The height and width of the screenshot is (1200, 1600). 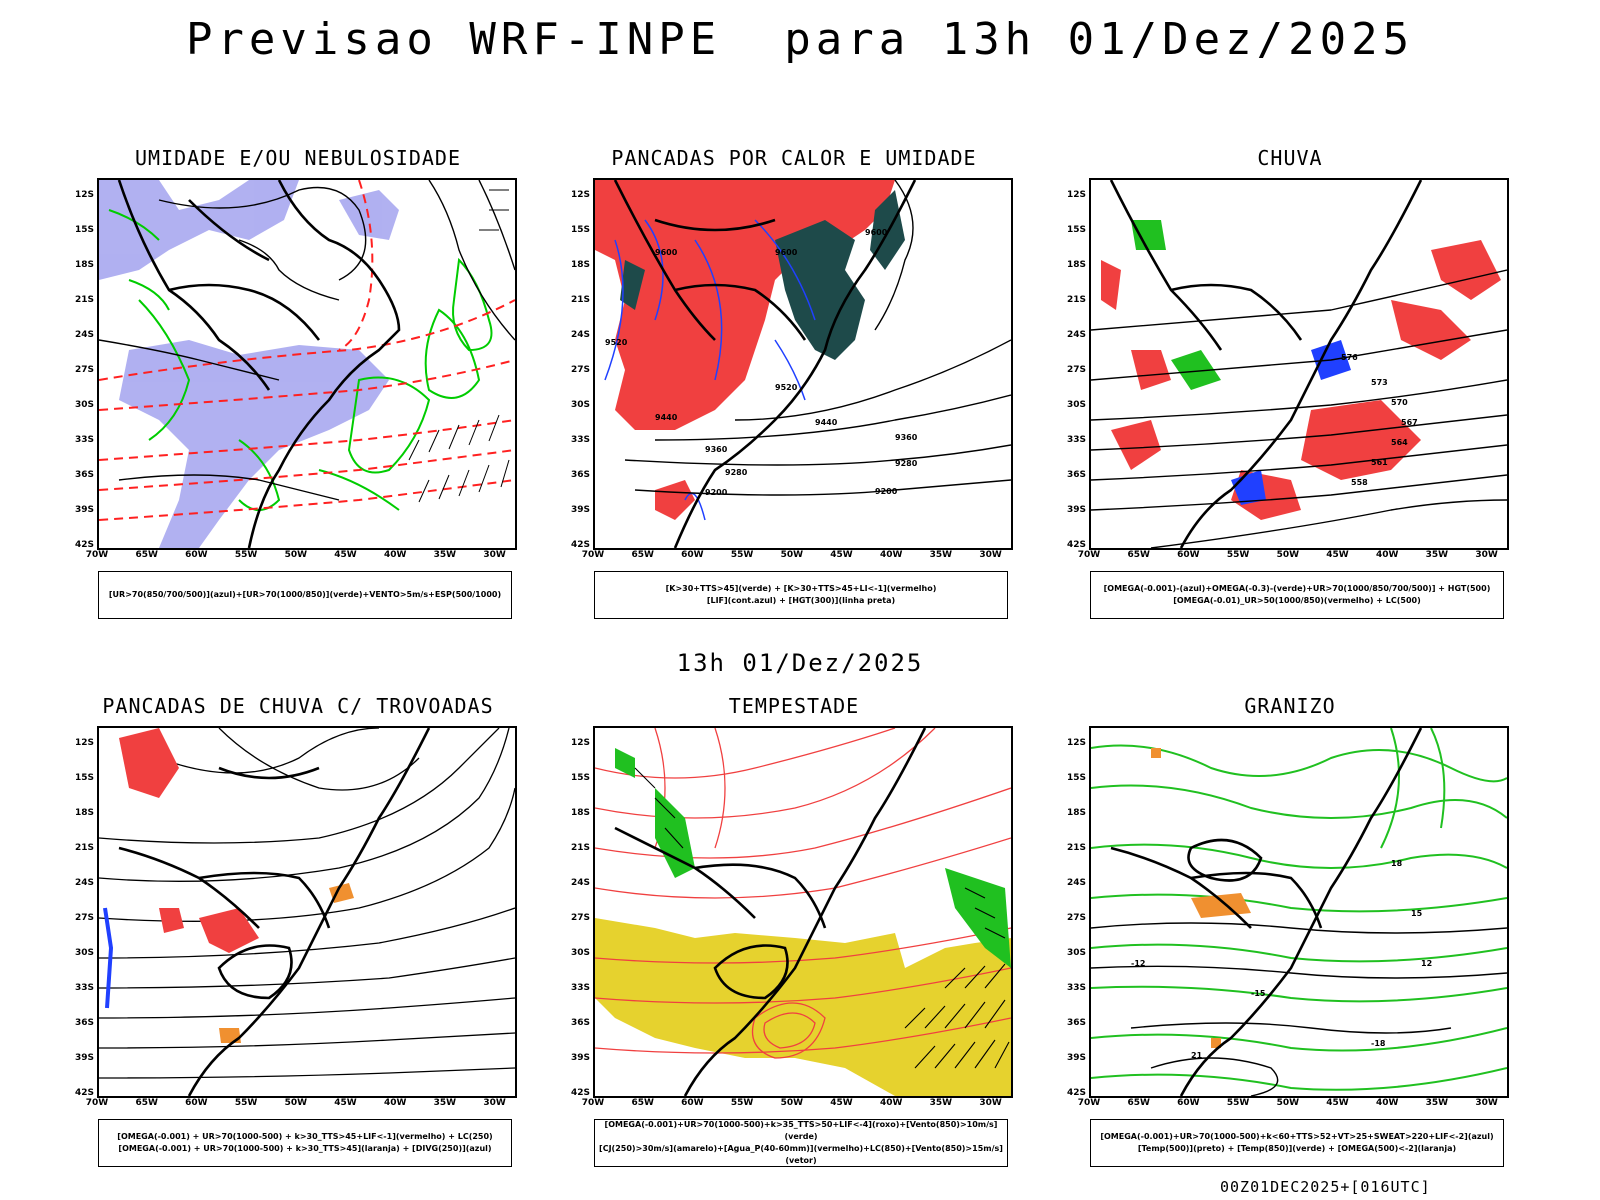 What do you see at coordinates (1397, 863) in the screenshot?
I see `svg-text: 18` at bounding box center [1397, 863].